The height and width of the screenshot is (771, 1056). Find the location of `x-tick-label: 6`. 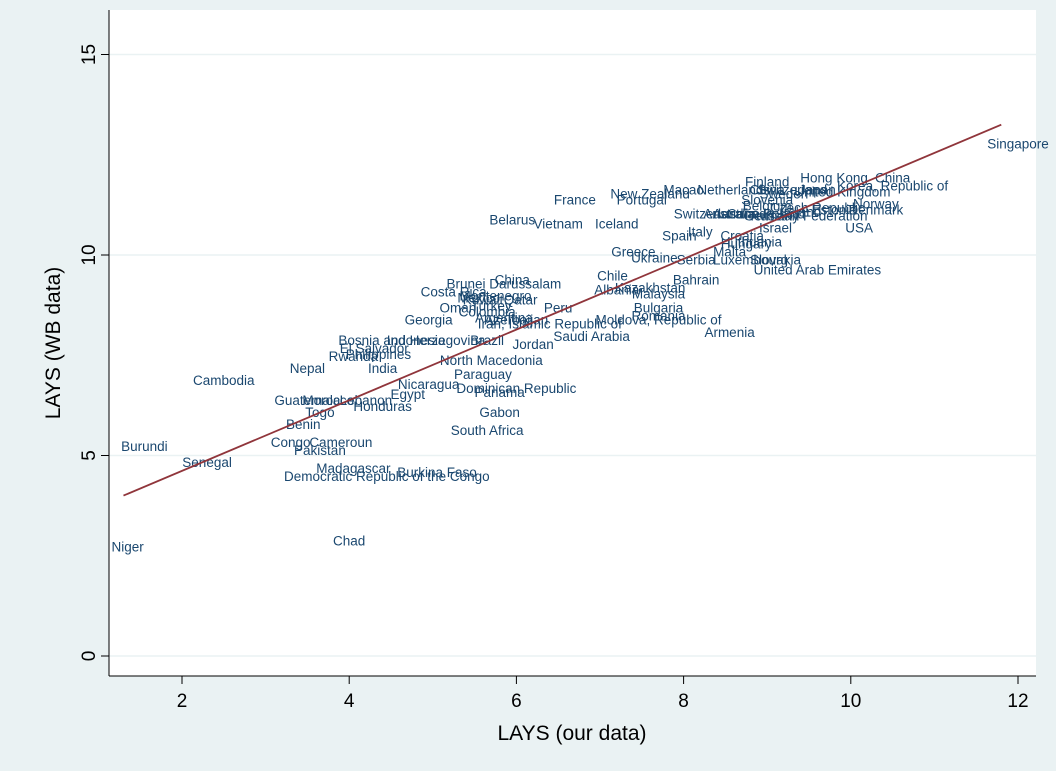

x-tick-label: 6 is located at coordinates (516, 701).